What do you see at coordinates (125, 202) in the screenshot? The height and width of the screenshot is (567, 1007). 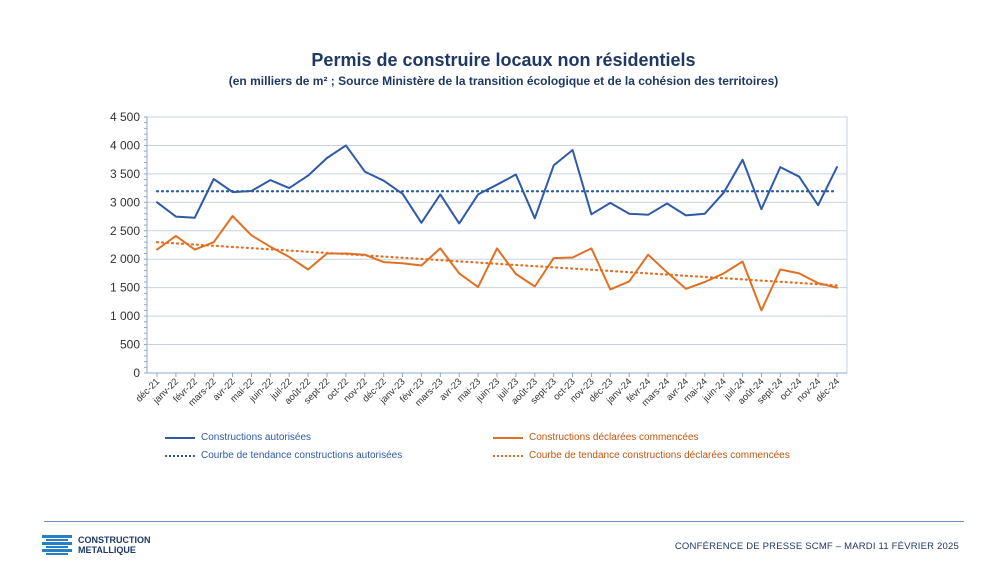 I see `y-tick-label: 3 000` at bounding box center [125, 202].